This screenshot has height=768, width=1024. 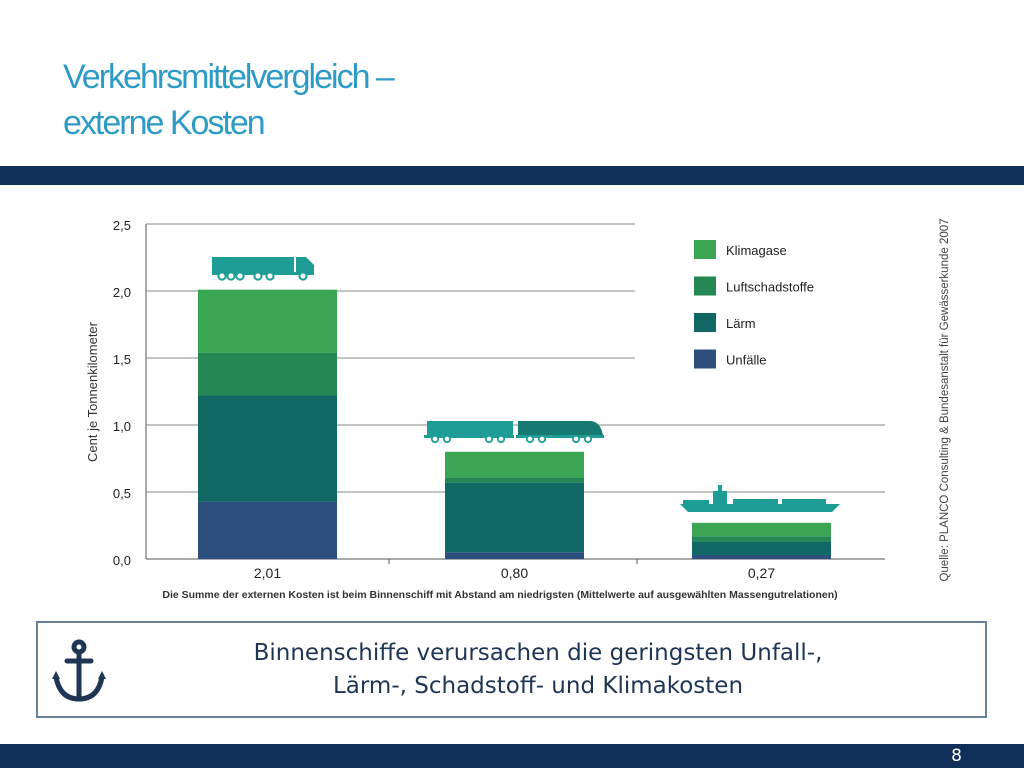 What do you see at coordinates (92, 391) in the screenshot?
I see `y-axis-label: Cent je Tonnenkilometer` at bounding box center [92, 391].